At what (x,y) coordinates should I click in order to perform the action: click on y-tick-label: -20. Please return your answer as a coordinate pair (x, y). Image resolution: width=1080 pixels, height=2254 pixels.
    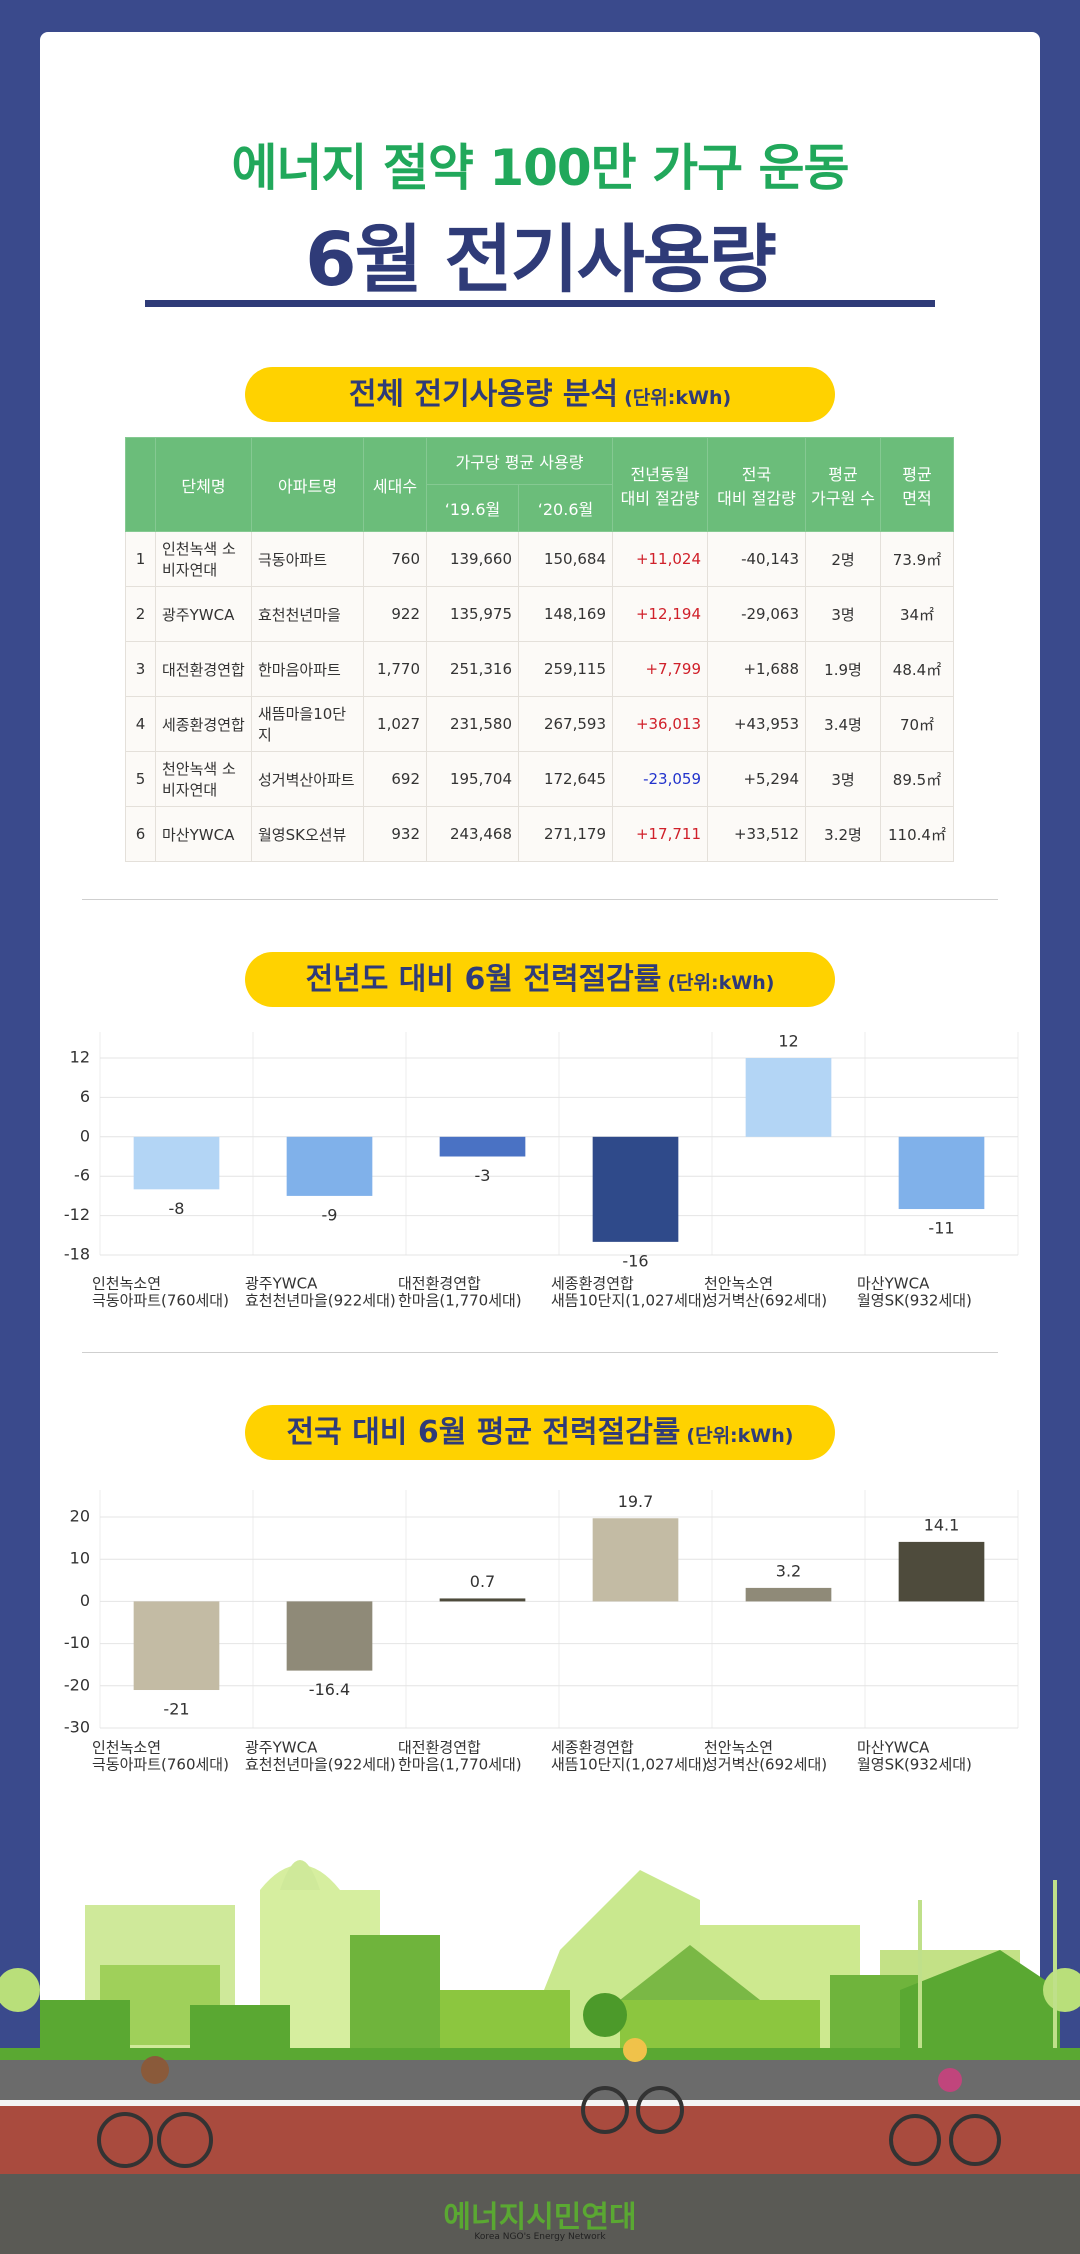
    Looking at the image, I should click on (77, 1684).